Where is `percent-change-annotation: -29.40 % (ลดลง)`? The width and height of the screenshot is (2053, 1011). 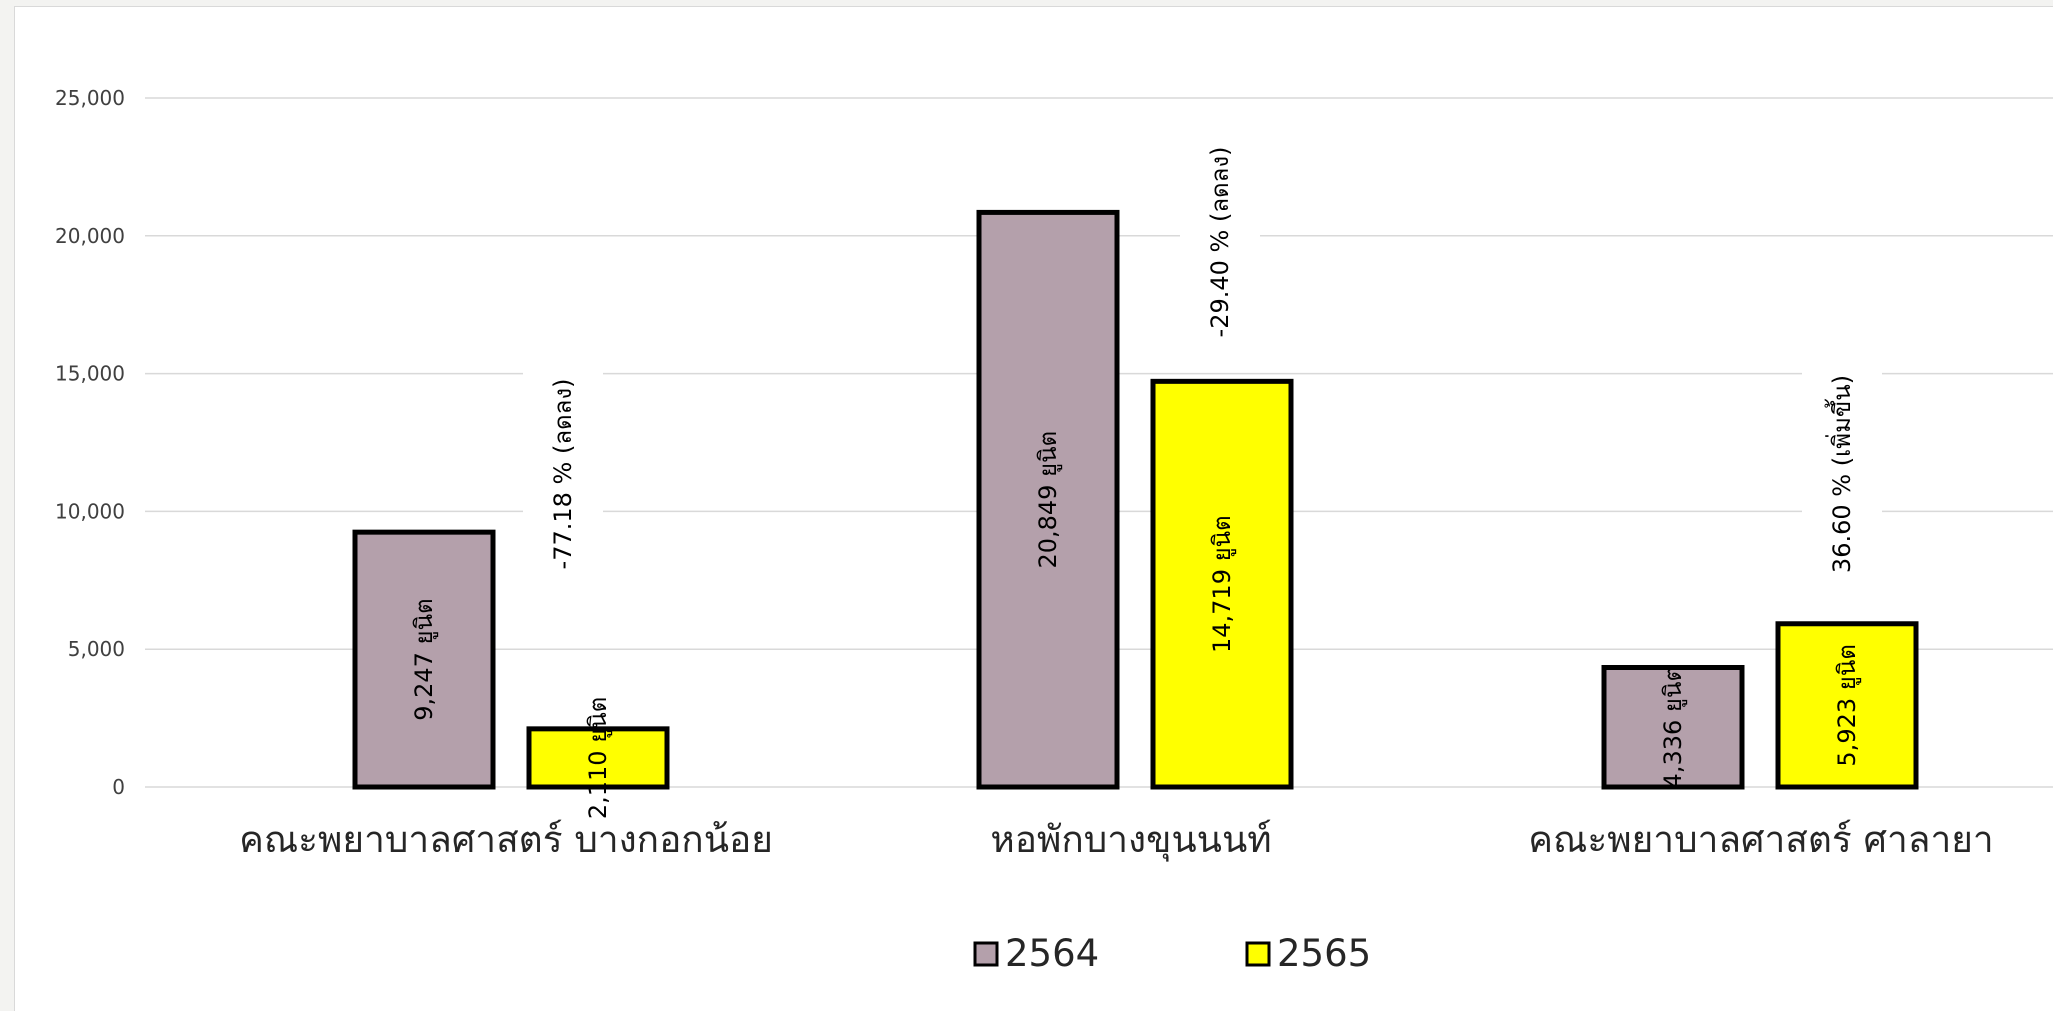
percent-change-annotation: -29.40 % (ลดลง) is located at coordinates (1220, 242).